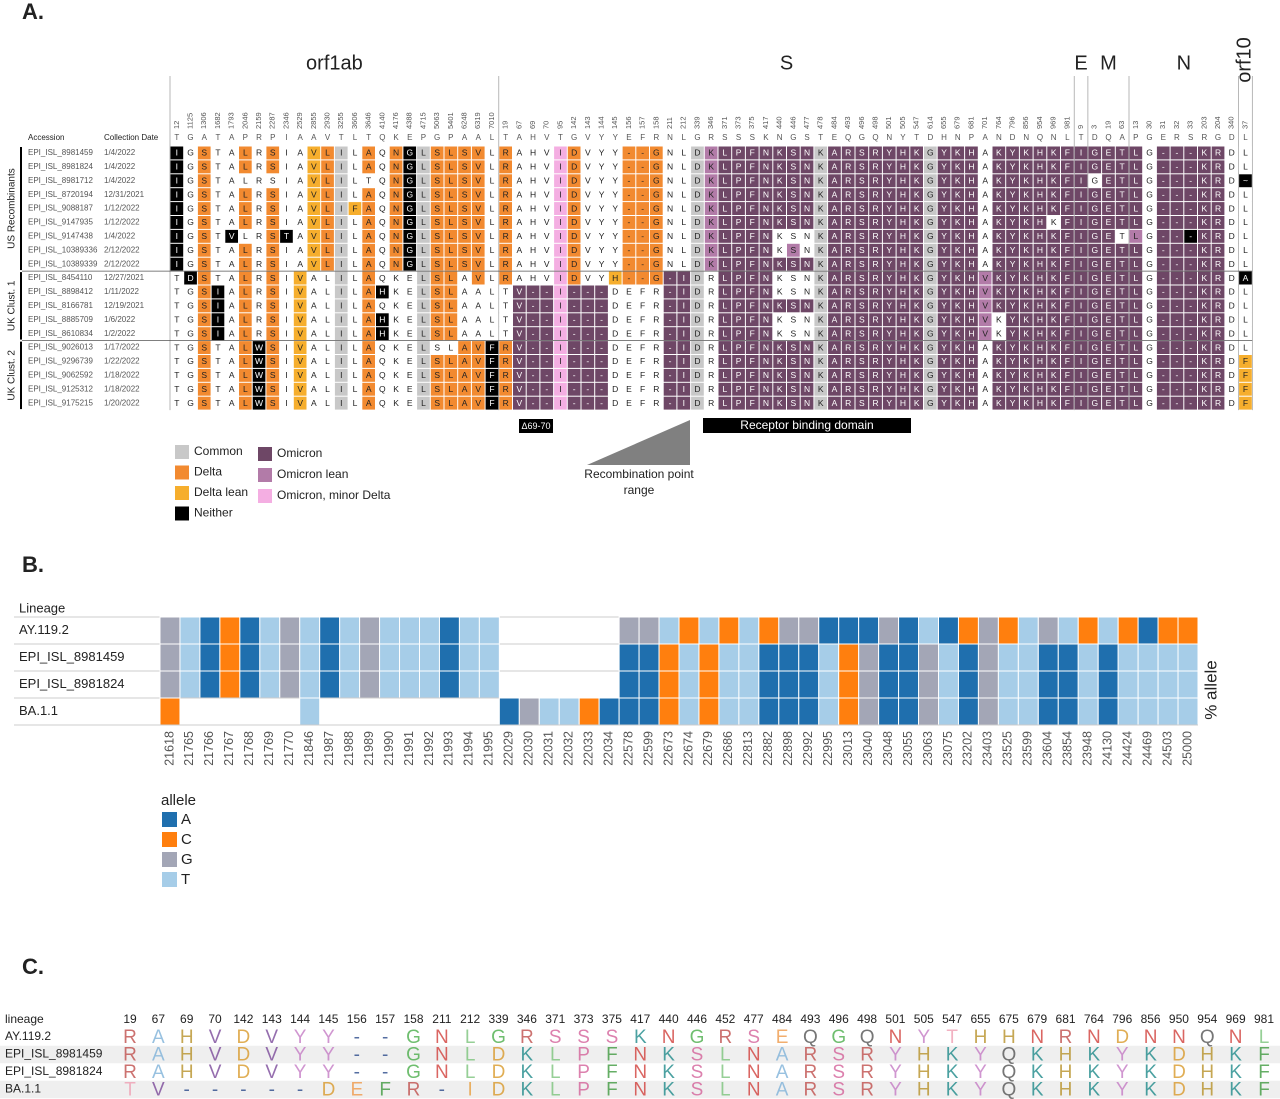  I want to click on residue: N, so click(766, 194).